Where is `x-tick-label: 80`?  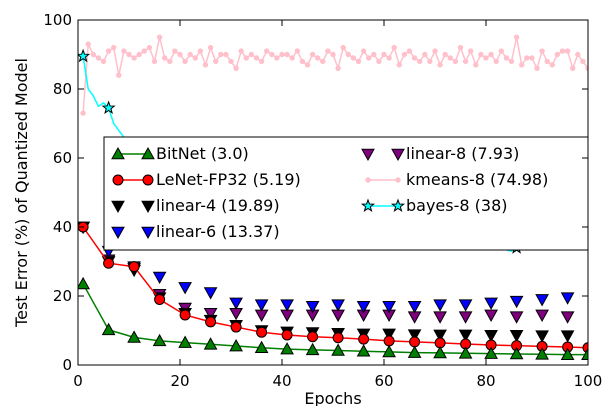
x-tick-label: 80 is located at coordinates (485, 381).